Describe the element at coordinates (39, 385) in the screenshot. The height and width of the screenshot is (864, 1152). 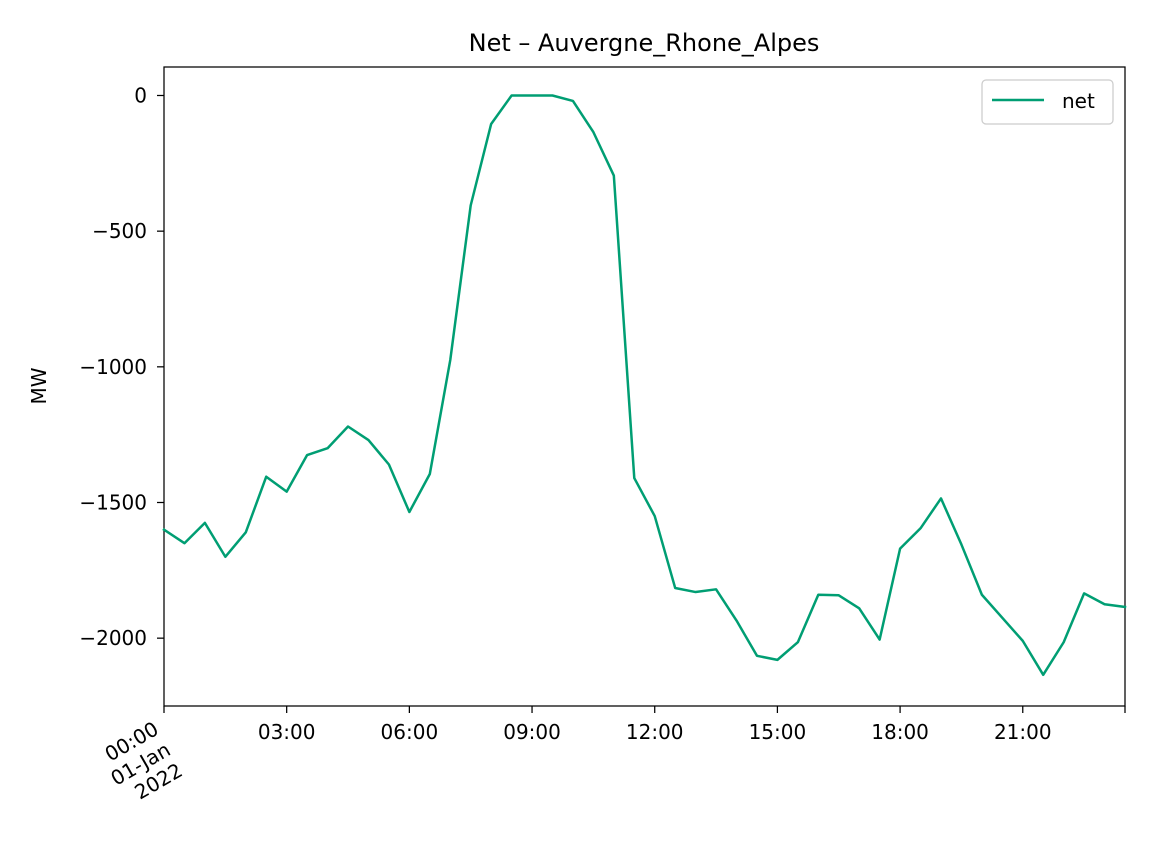
I see `y-axis-label: MW` at that location.